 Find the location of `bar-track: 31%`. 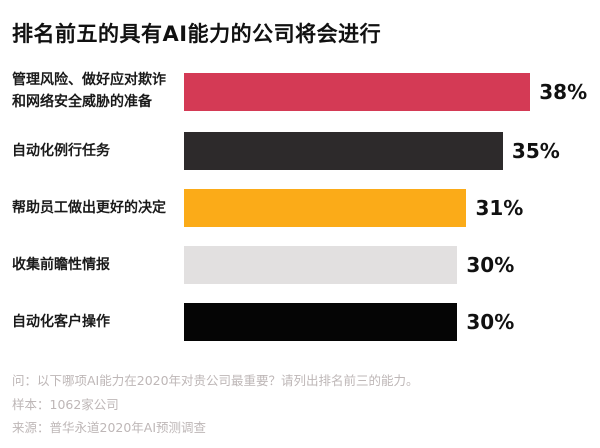

bar-track: 31% is located at coordinates (383, 208).